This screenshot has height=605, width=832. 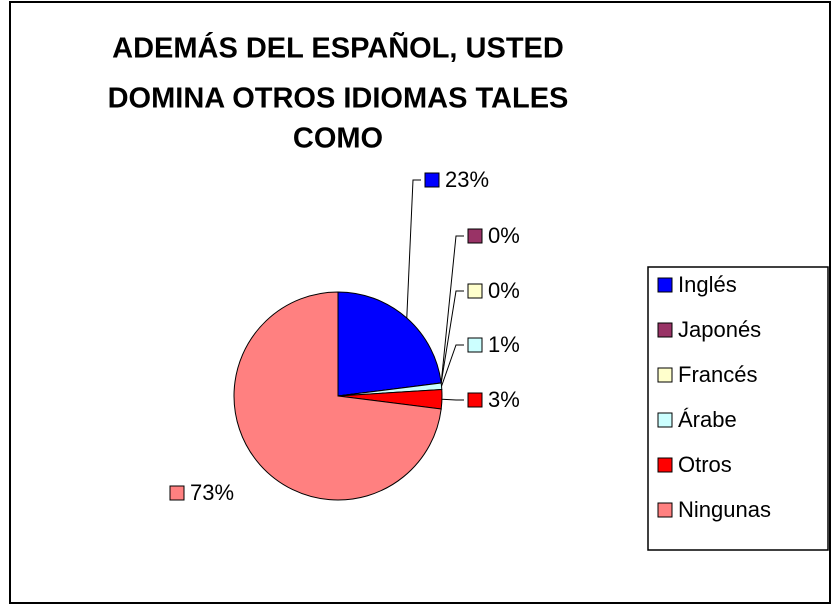 I want to click on data-label: 1%, so click(x=504, y=344).